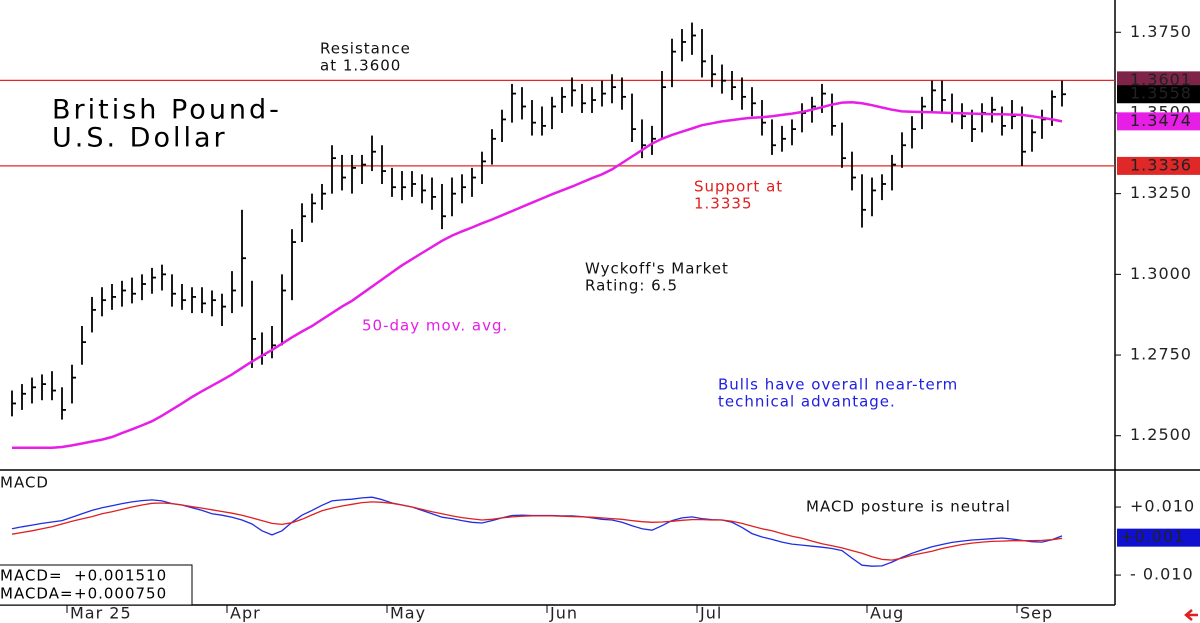 The width and height of the screenshot is (1200, 623). What do you see at coordinates (140, 138) in the screenshot?
I see `chart-title: U.S. Dollar` at bounding box center [140, 138].